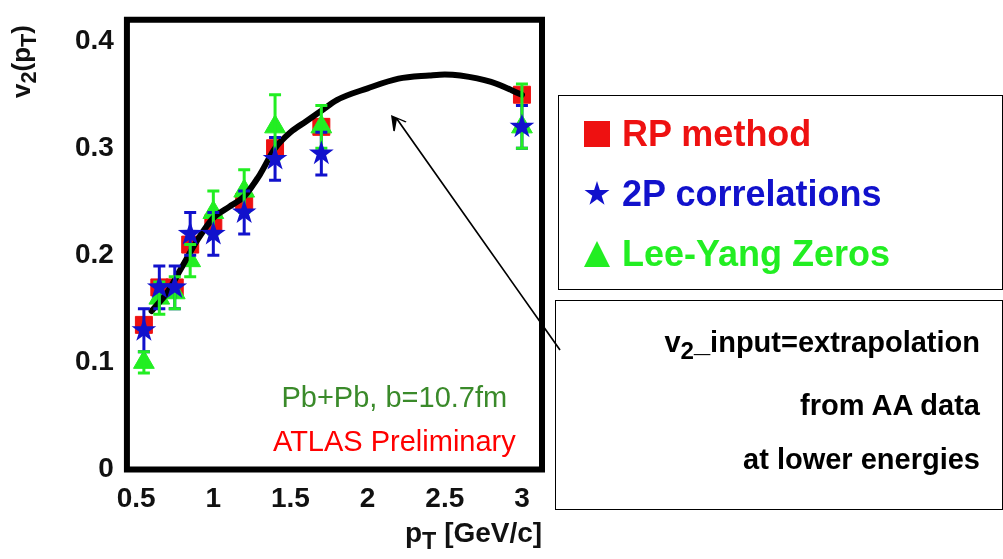 Image resolution: width=1003 pixels, height=559 pixels. I want to click on y-tick-label: 0.2, so click(94, 254).